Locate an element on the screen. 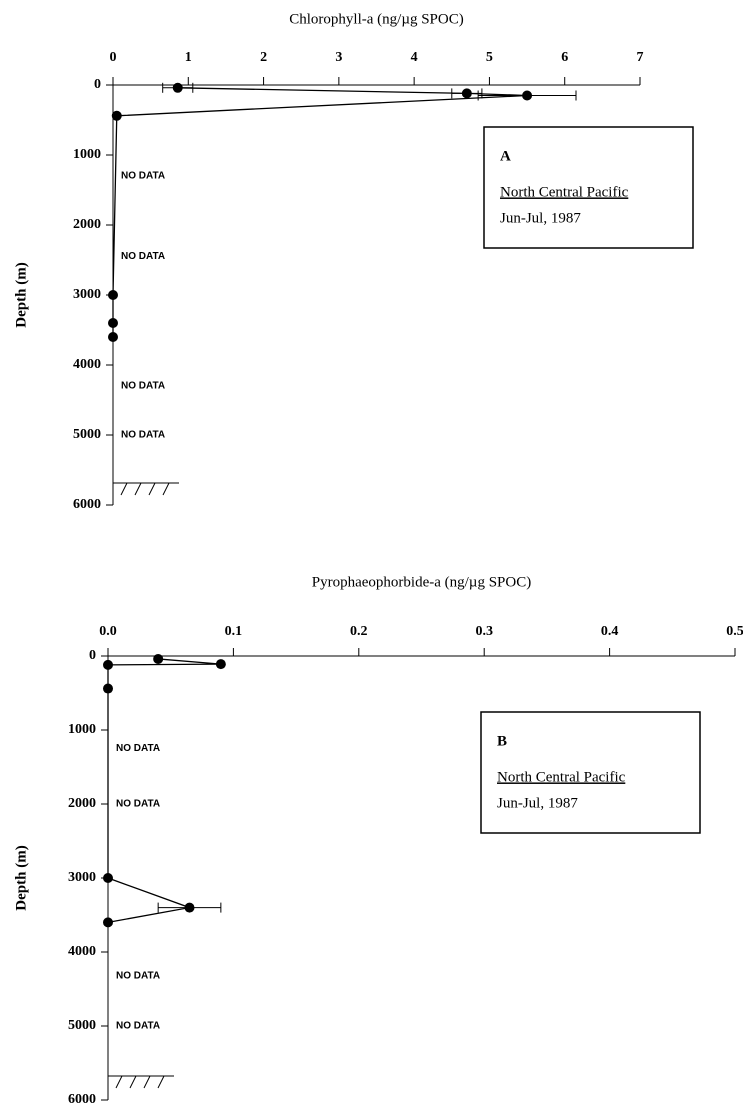 The image size is (743, 1112). x-tick-label: 0.5 is located at coordinates (734, 631).